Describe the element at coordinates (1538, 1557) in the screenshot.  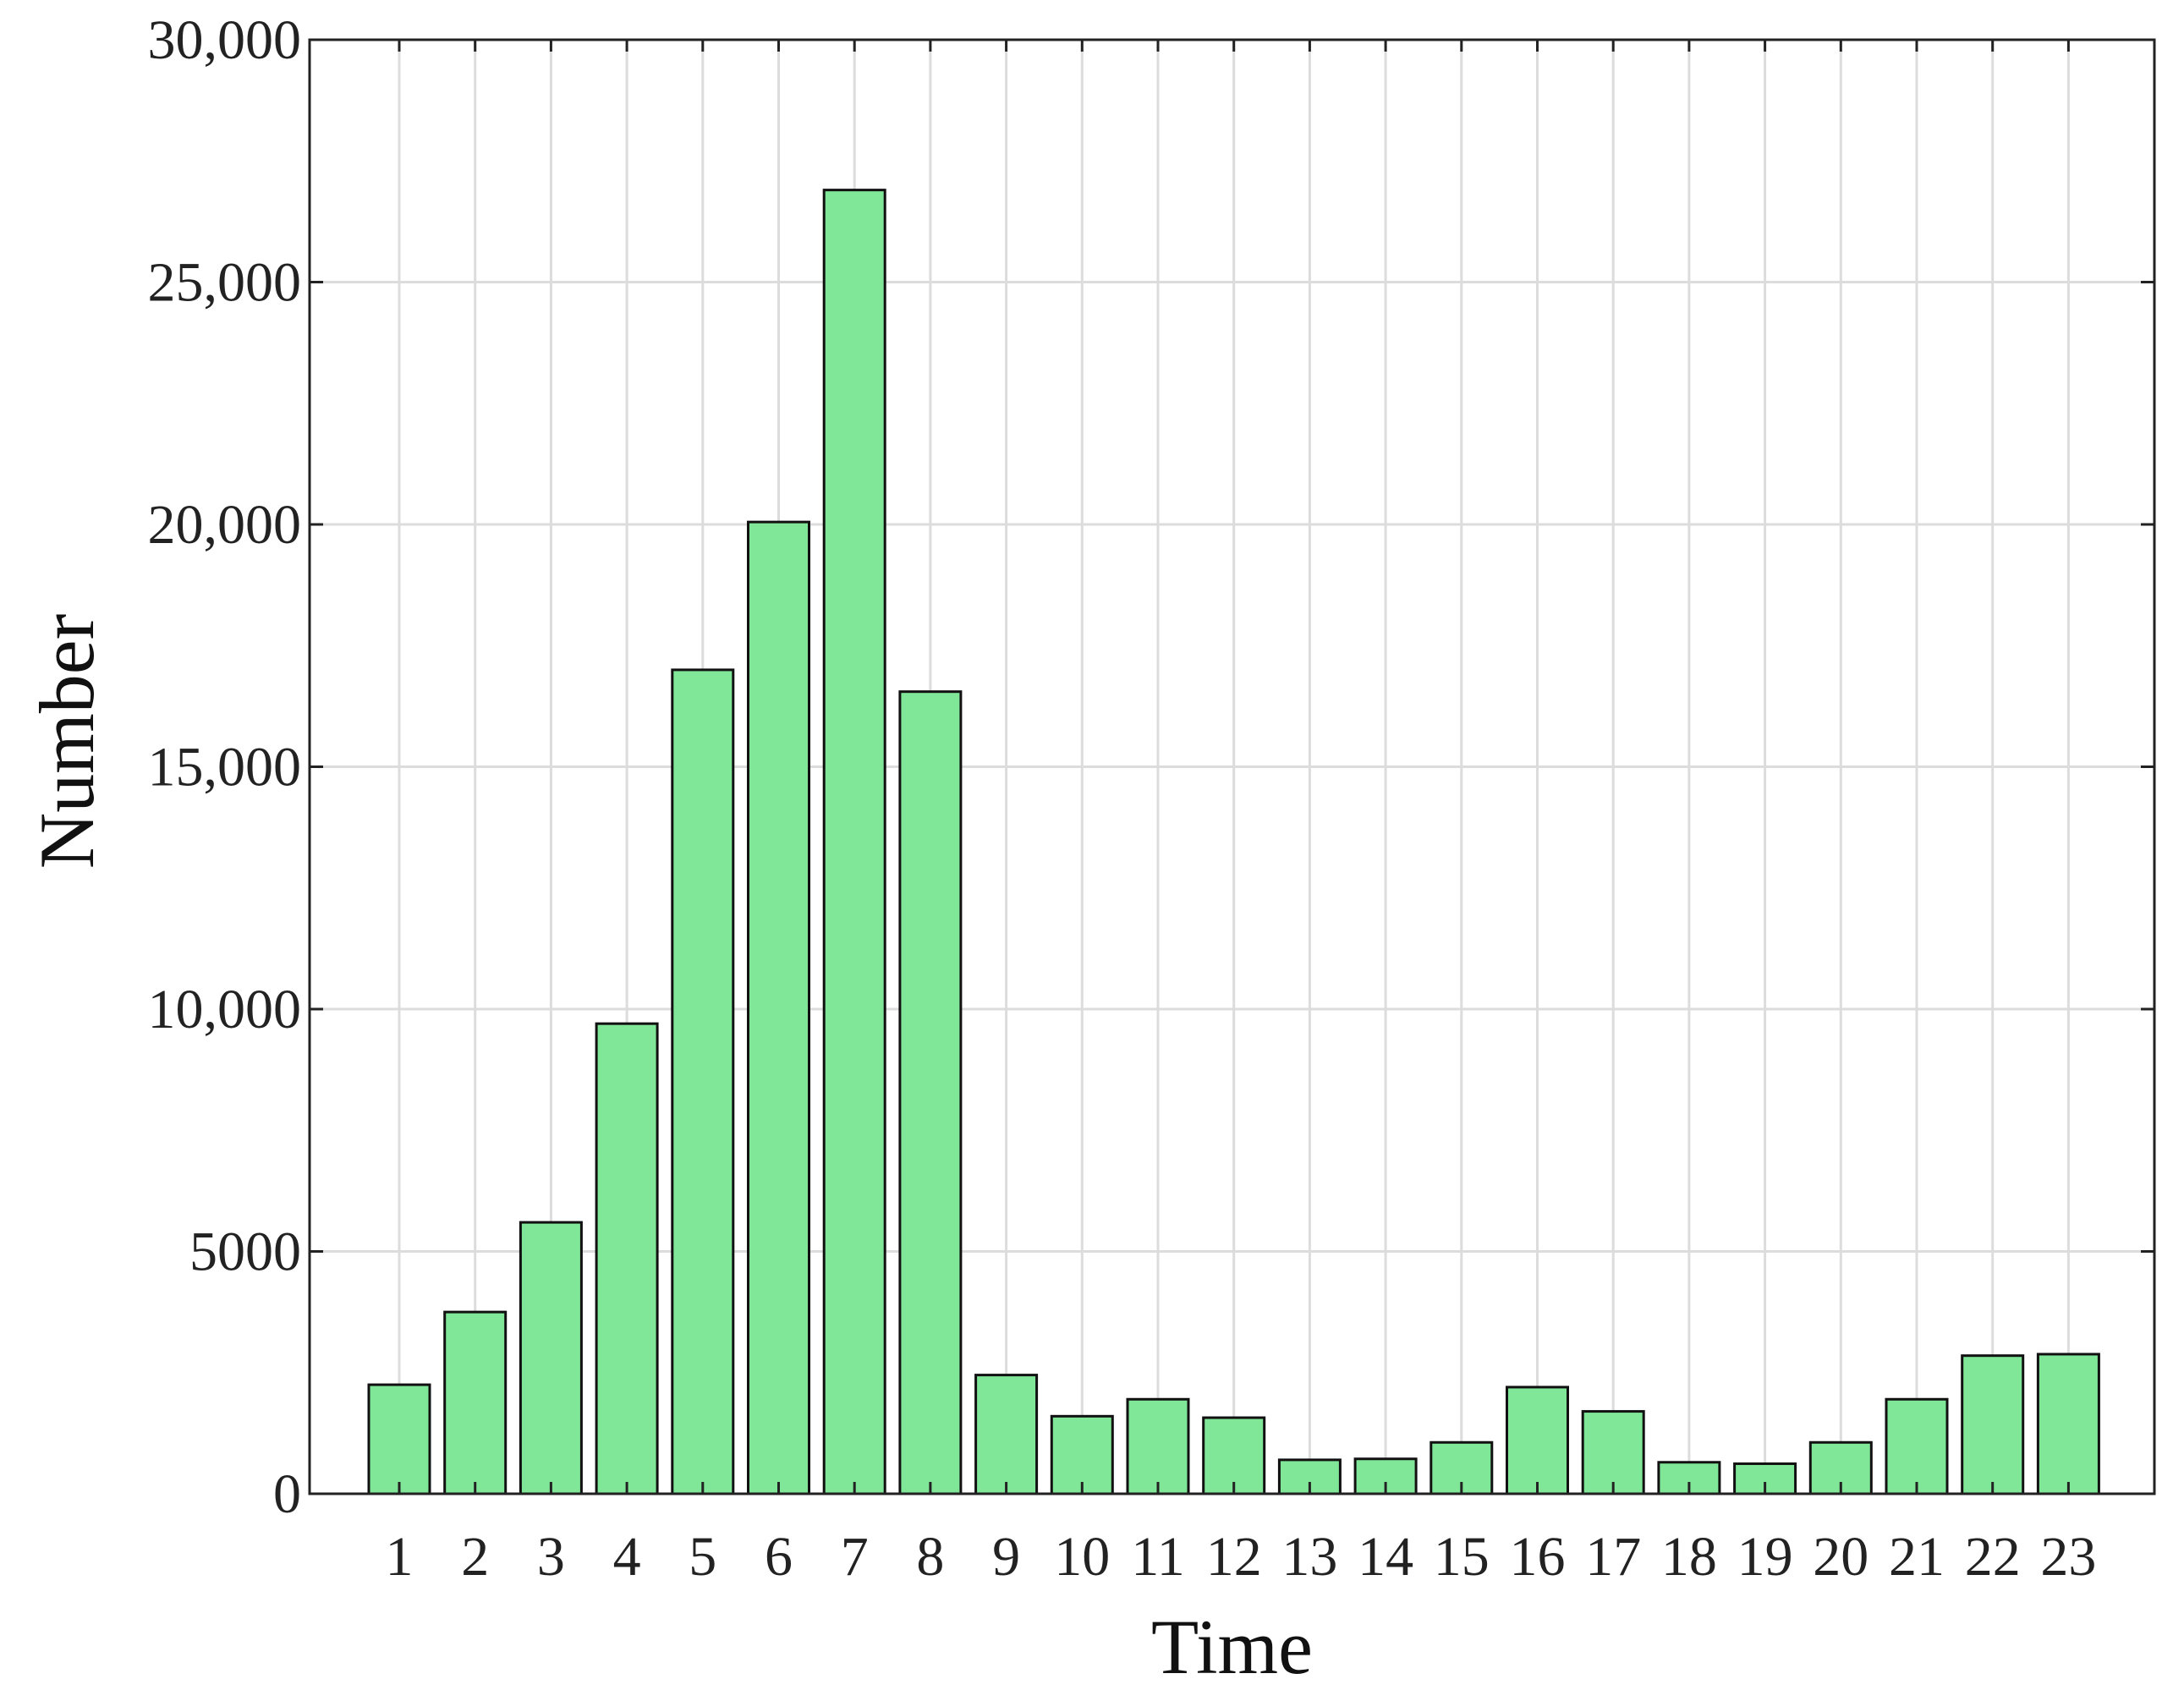
I see `x-tick-label: 16` at that location.